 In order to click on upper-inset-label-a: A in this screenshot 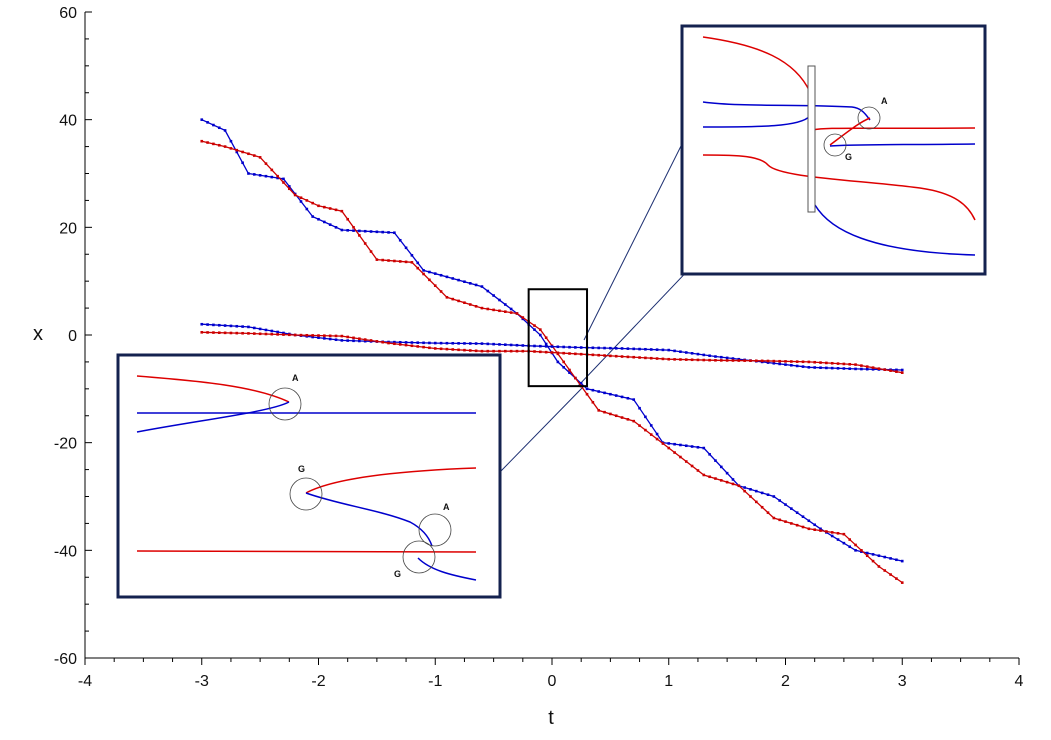, I will do `click(884, 101)`.